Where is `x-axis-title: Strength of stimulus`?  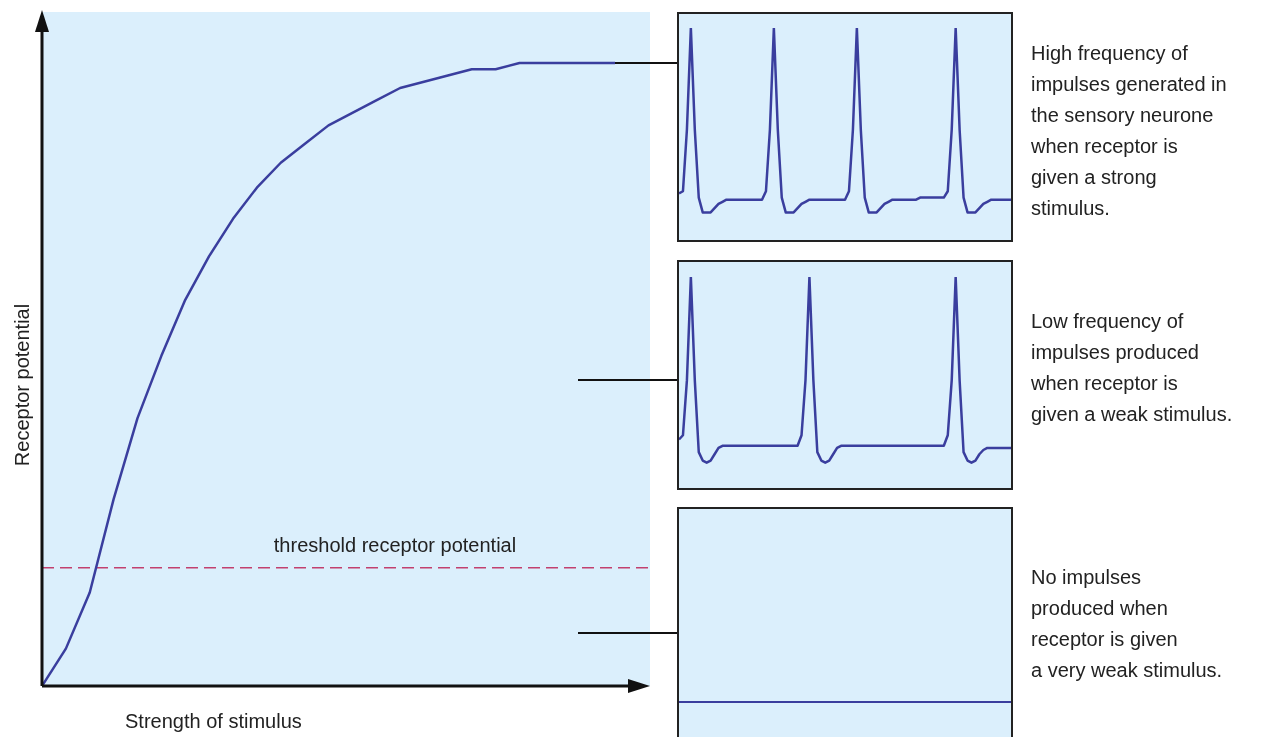
x-axis-title: Strength of stimulus is located at coordinates (213, 721).